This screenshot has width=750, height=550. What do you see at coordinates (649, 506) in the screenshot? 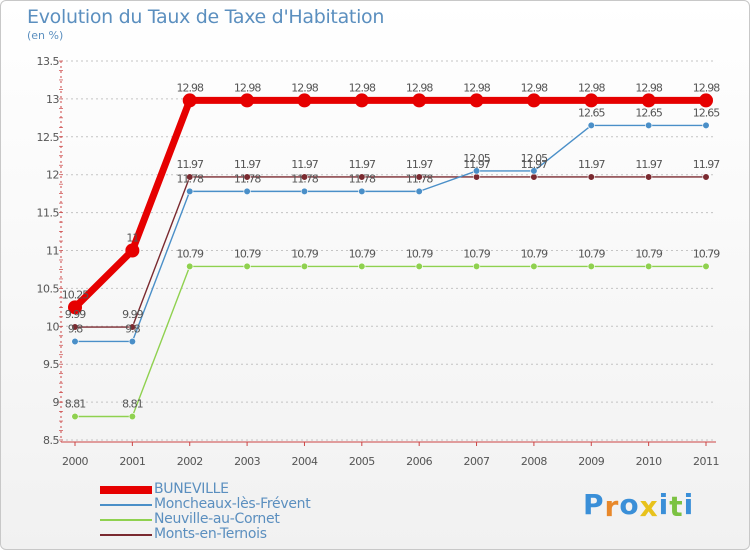
I see `logo-letter: x` at bounding box center [649, 506].